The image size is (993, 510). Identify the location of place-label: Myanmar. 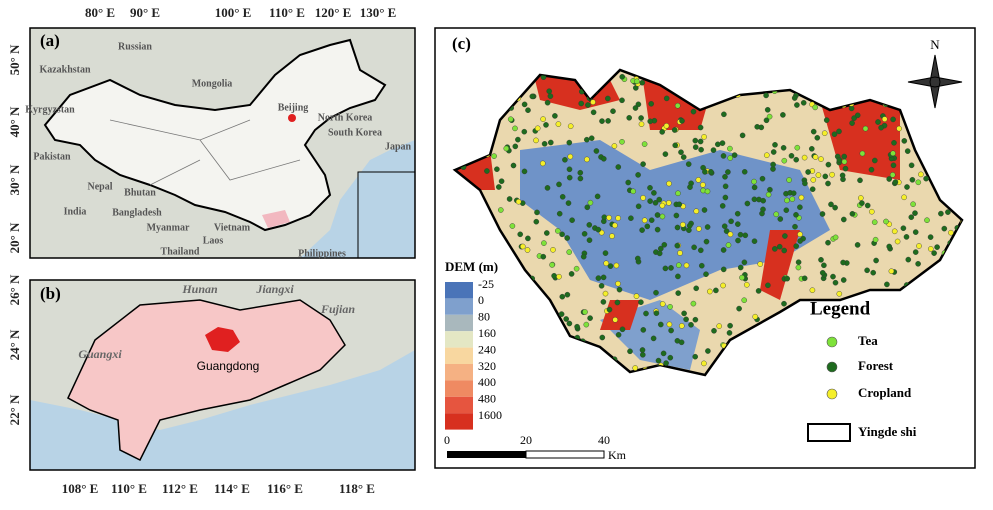
(168, 227).